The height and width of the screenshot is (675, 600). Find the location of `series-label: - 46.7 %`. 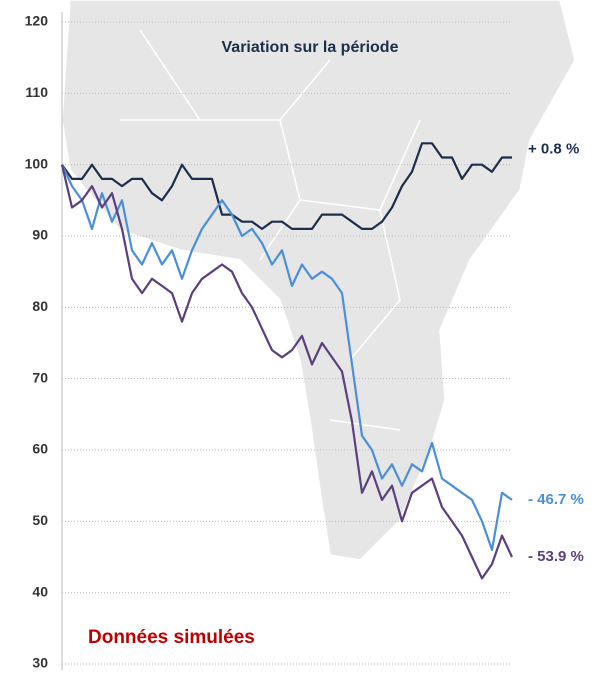

series-label: - 46.7 % is located at coordinates (556, 499).